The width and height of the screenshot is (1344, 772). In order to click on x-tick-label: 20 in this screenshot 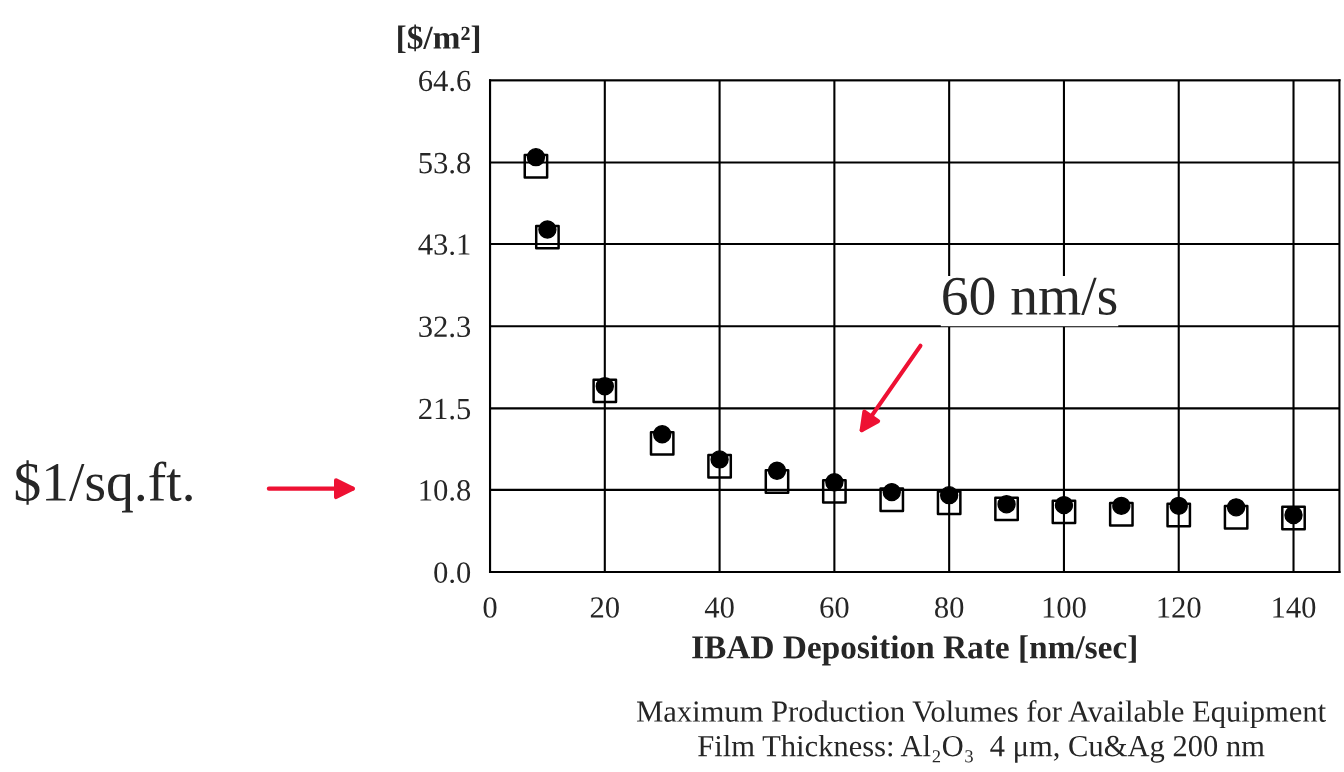, I will do `click(604, 607)`.